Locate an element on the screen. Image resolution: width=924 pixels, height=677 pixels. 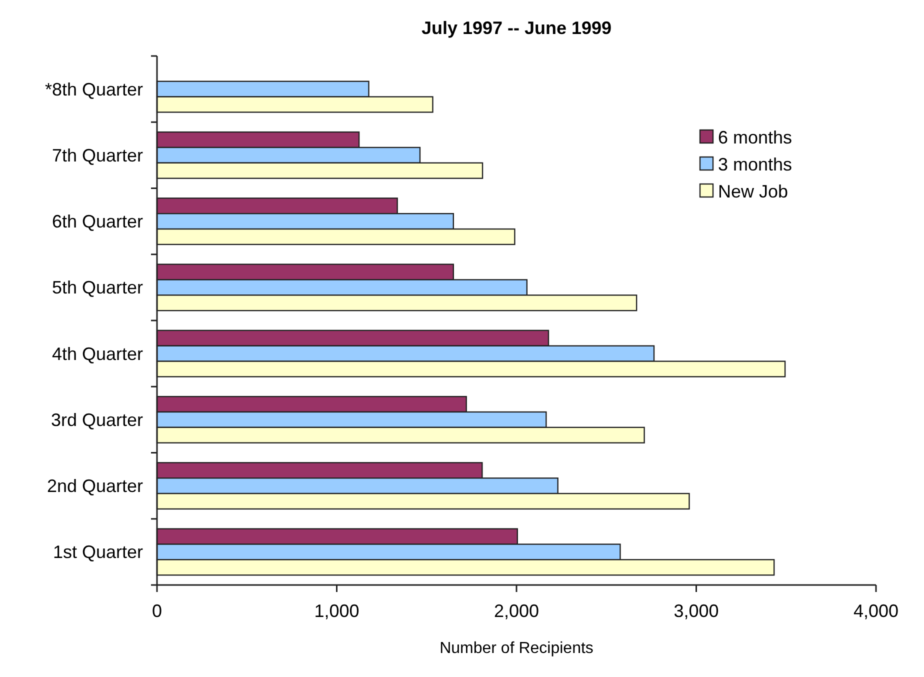
legend-label: 3 months is located at coordinates (755, 164).